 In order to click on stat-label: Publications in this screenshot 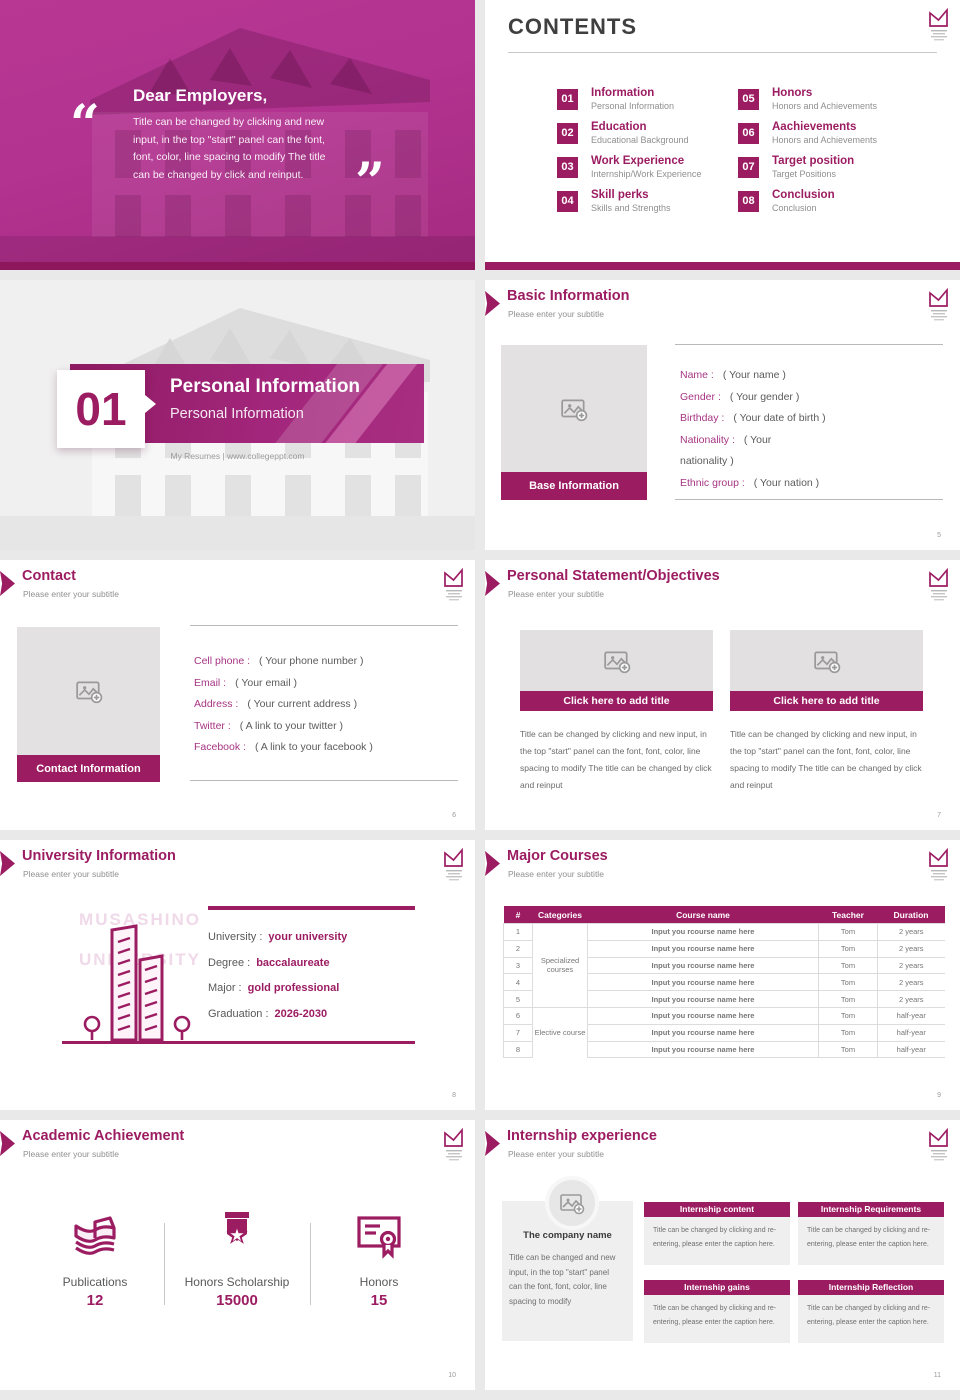, I will do `click(95, 1282)`.